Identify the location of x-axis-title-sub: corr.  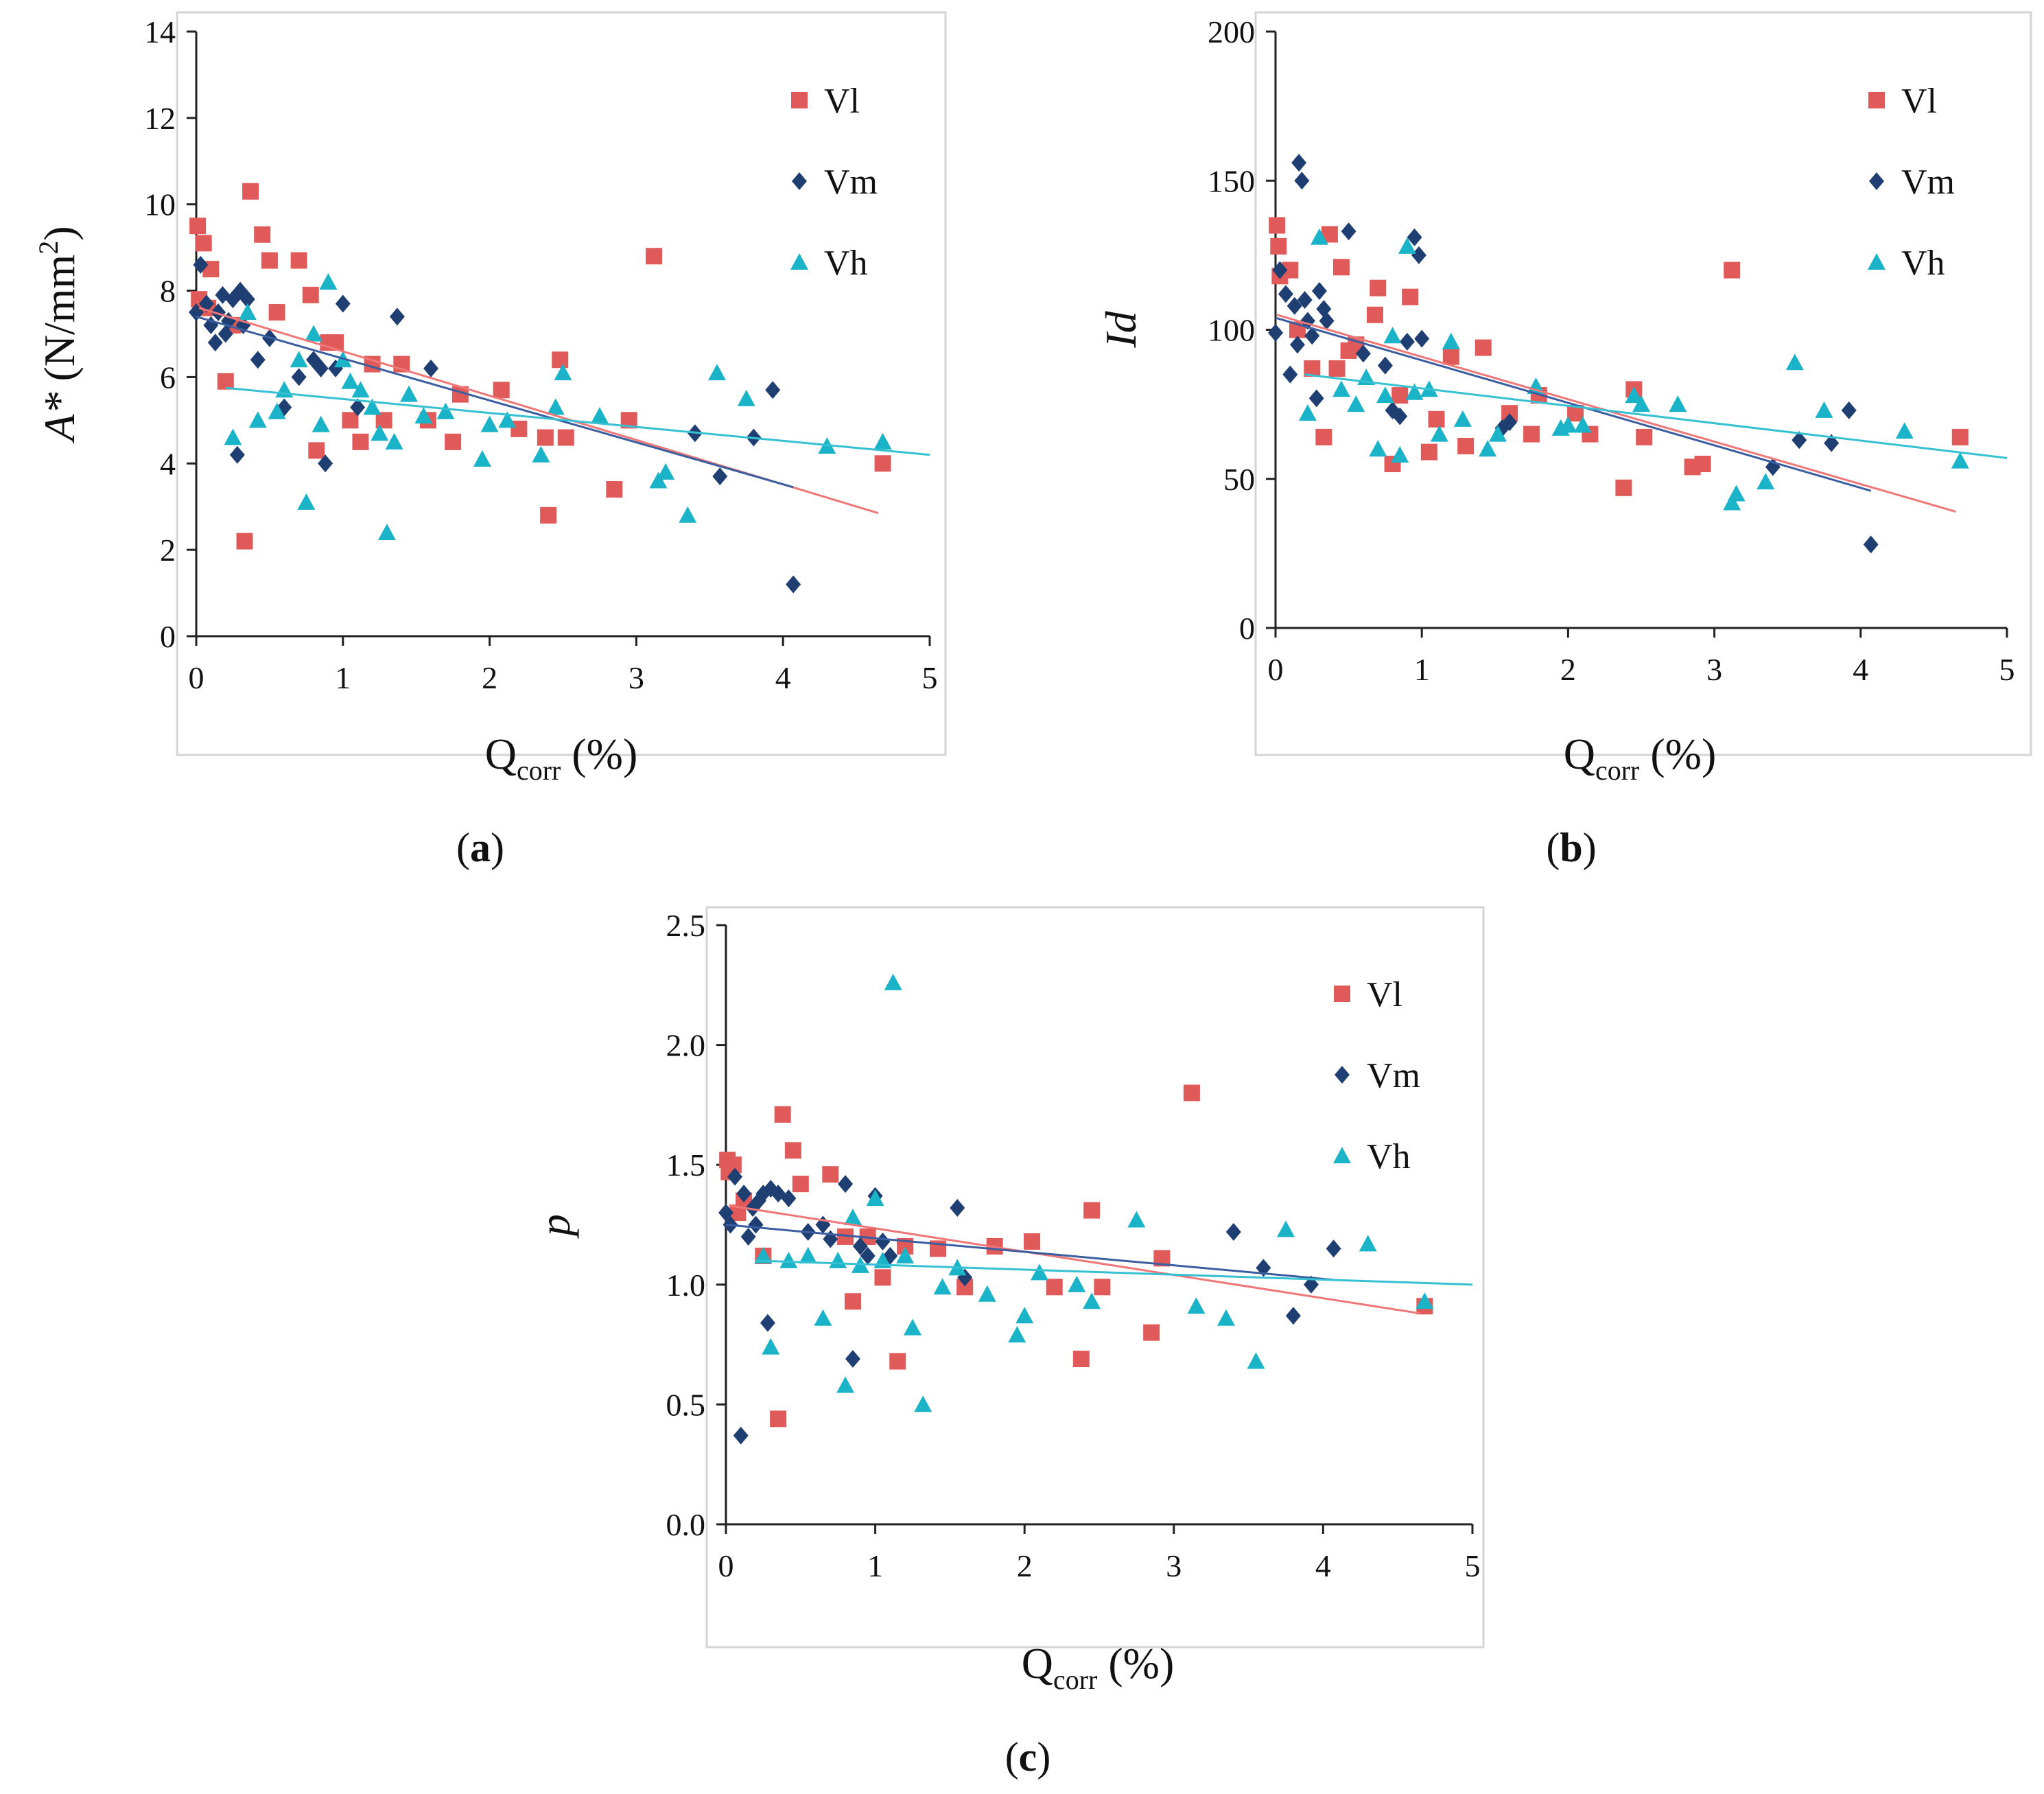
(1617, 771).